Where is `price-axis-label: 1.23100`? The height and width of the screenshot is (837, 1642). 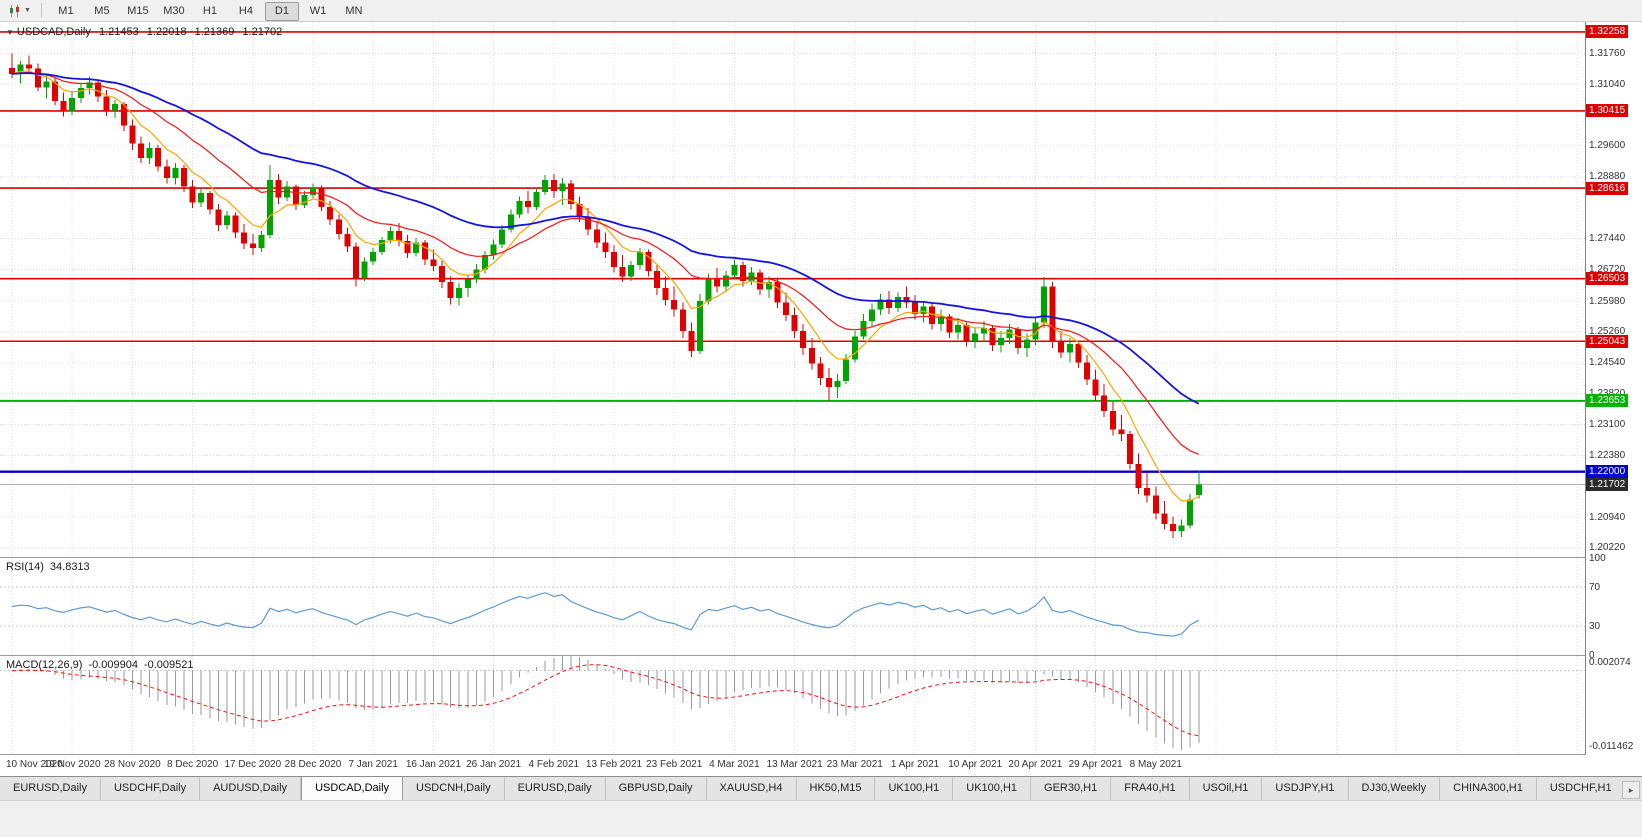
price-axis-label: 1.23100 is located at coordinates (1607, 425).